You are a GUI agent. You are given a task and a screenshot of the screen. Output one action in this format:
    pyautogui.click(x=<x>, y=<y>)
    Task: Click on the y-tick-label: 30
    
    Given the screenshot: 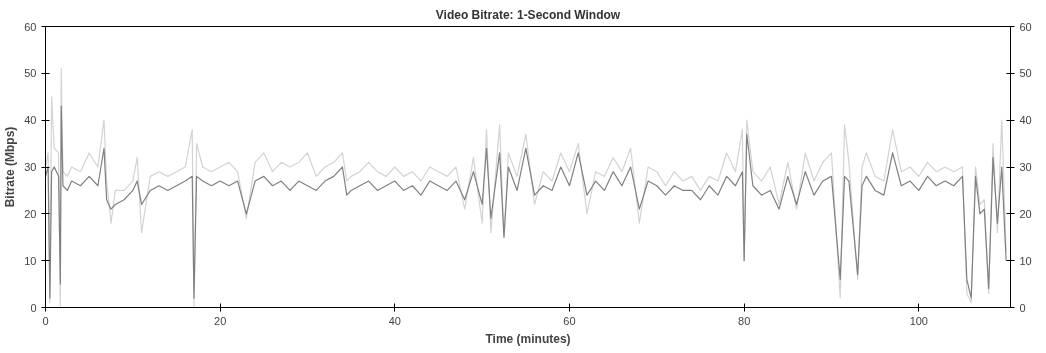 What is the action you would take?
    pyautogui.click(x=30, y=167)
    